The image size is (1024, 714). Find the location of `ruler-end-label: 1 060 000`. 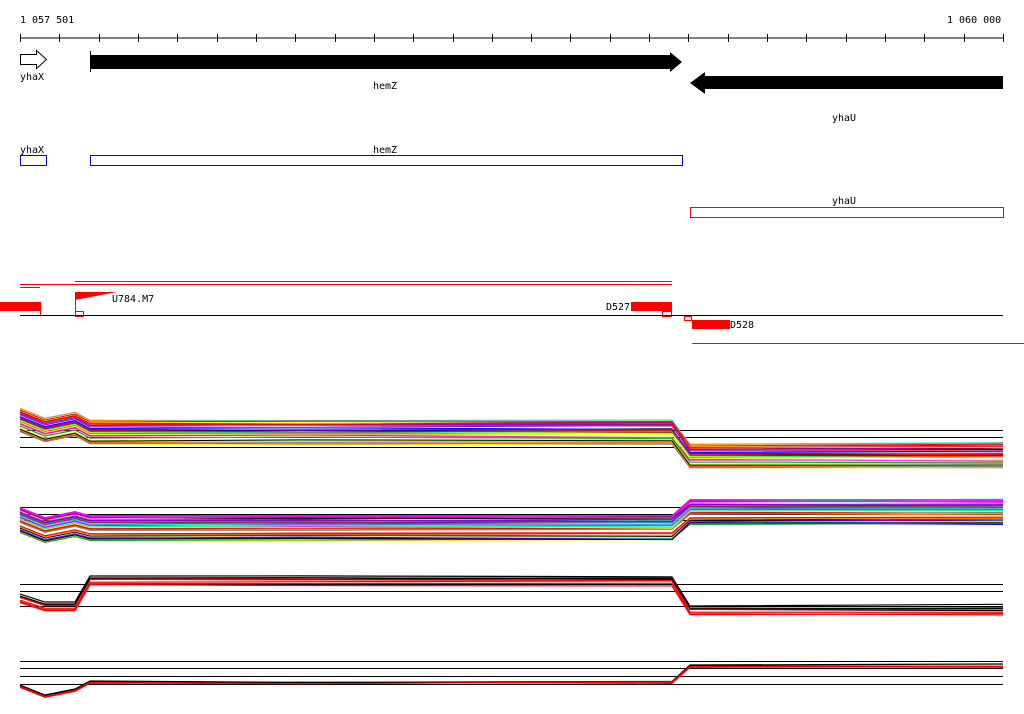

ruler-end-label: 1 060 000 is located at coordinates (974, 20).